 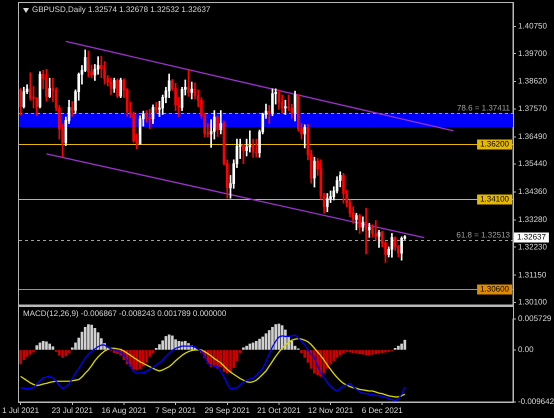 What do you see at coordinates (533, 219) in the screenshot?
I see `y-tick-label: 1.33280` at bounding box center [533, 219].